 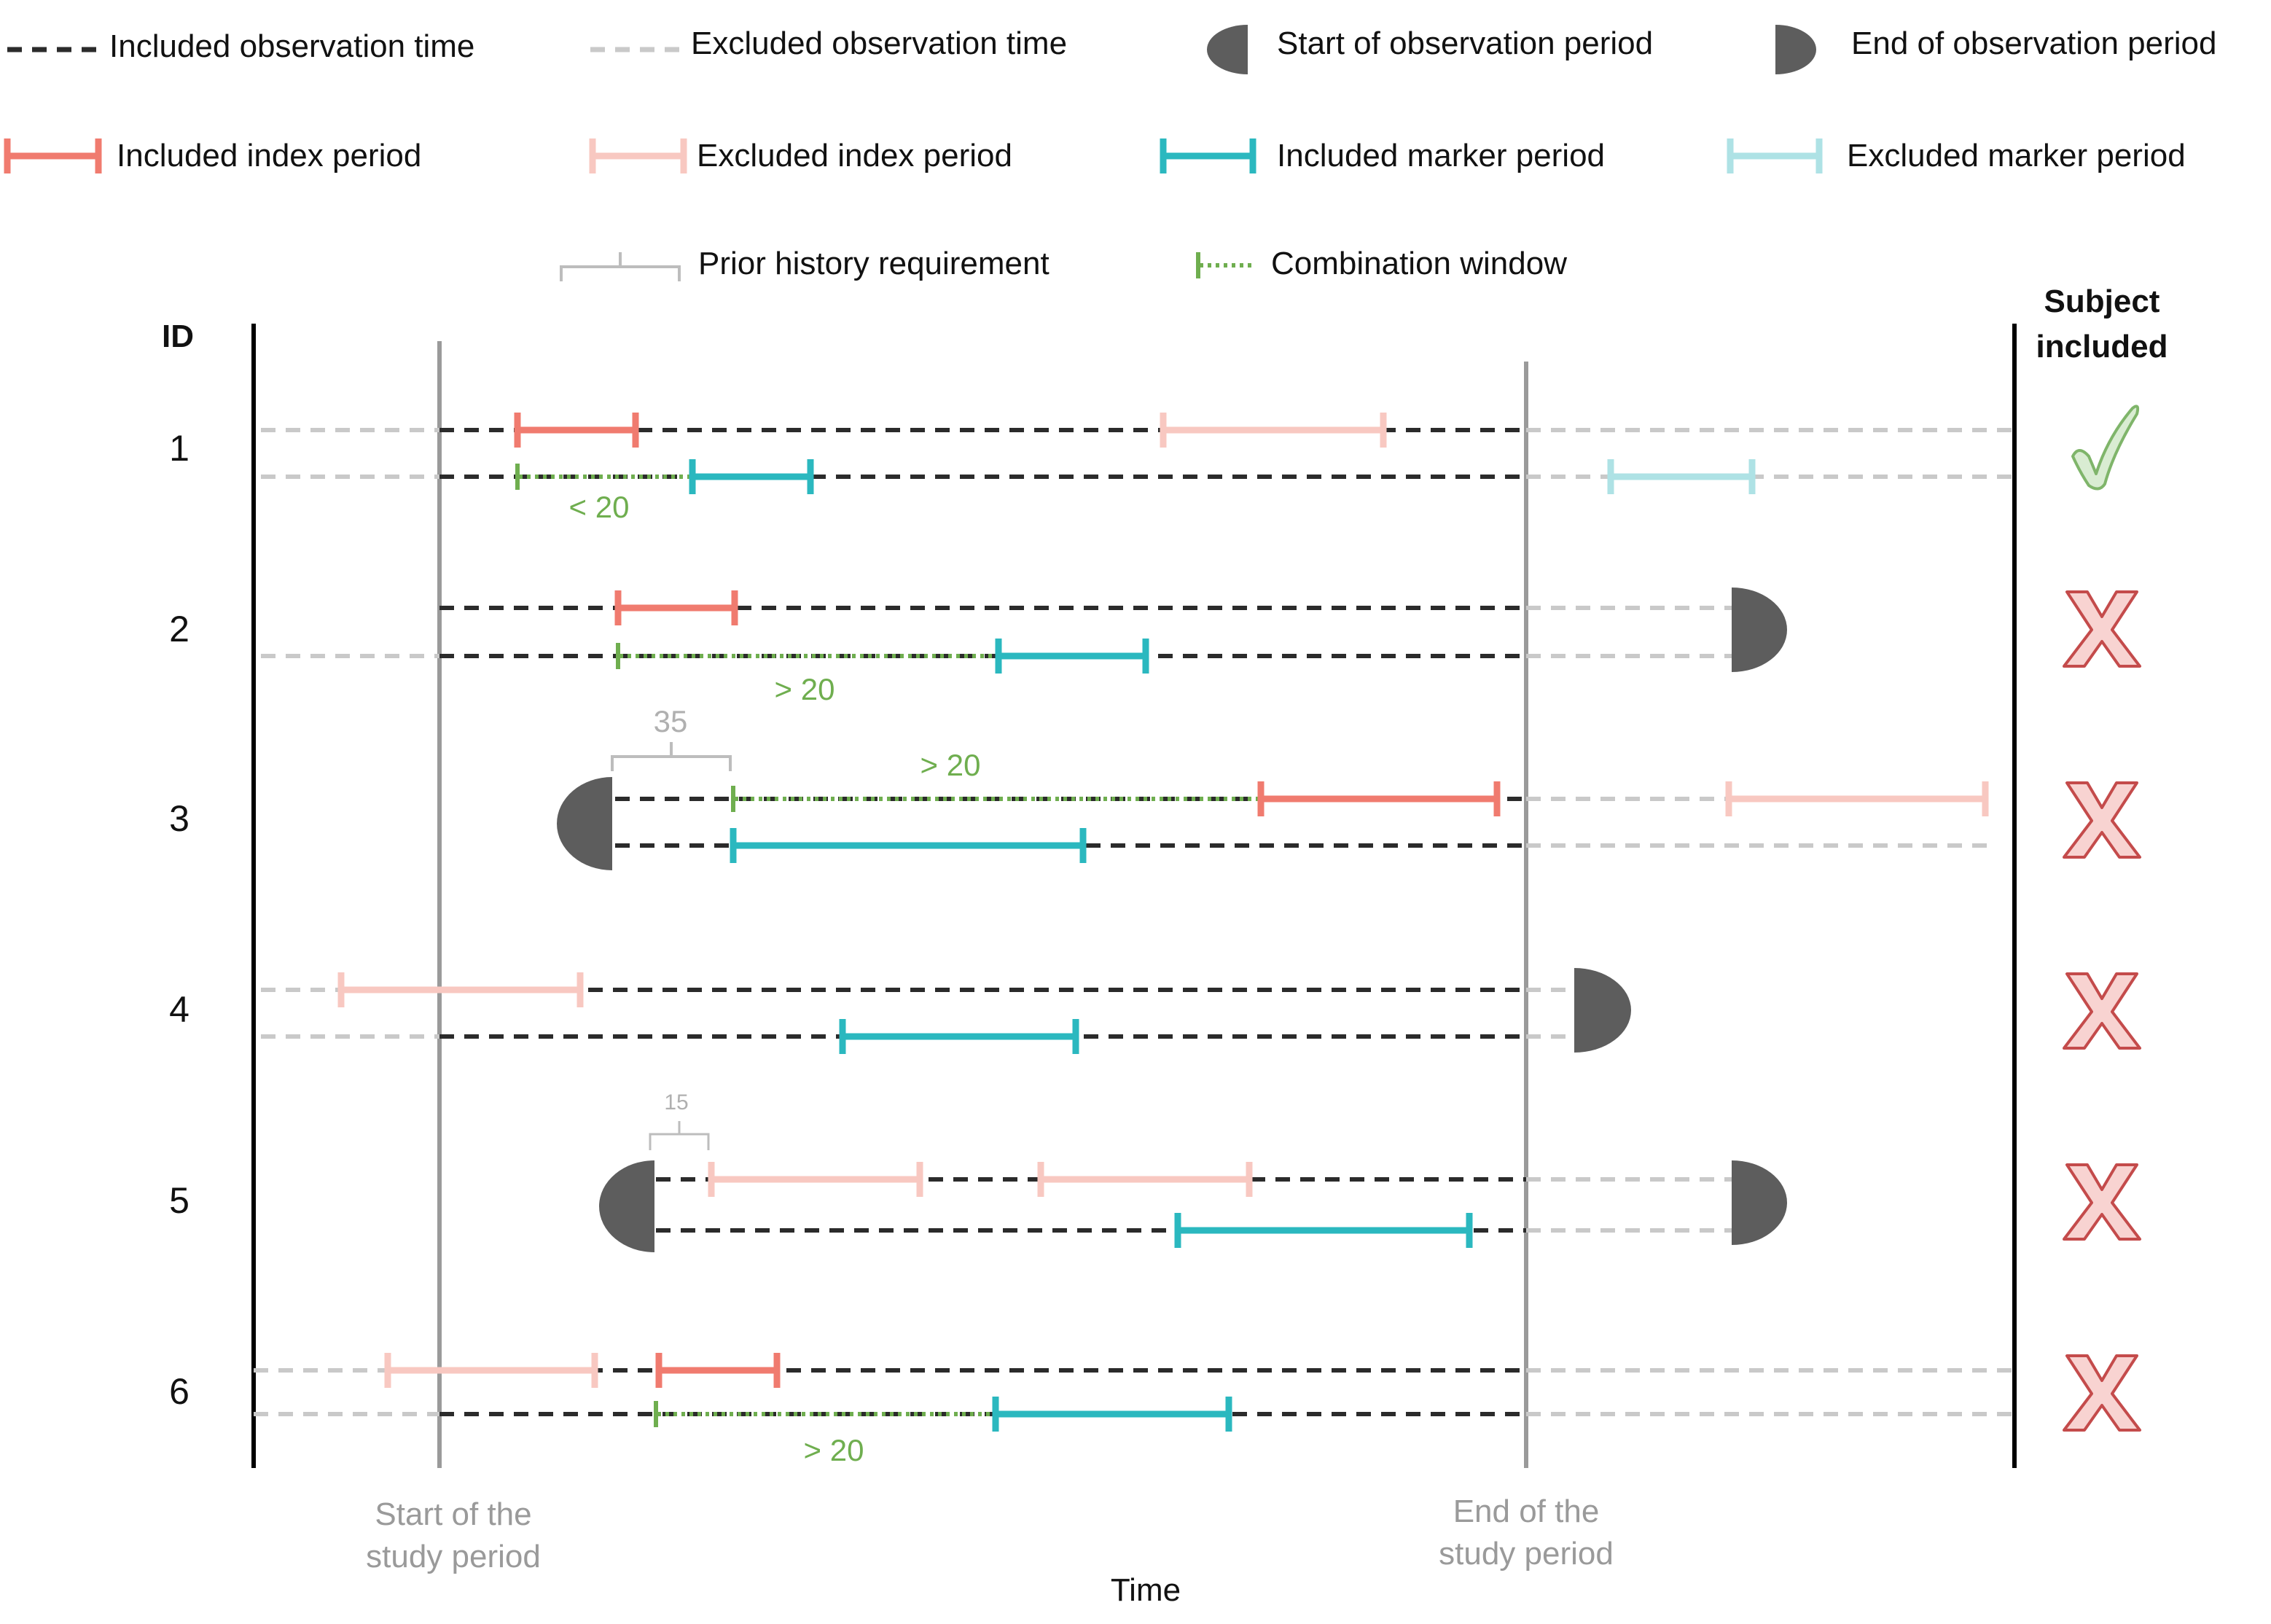 I want to click on subject-1: 1 < 20, so click(x=1154, y=464).